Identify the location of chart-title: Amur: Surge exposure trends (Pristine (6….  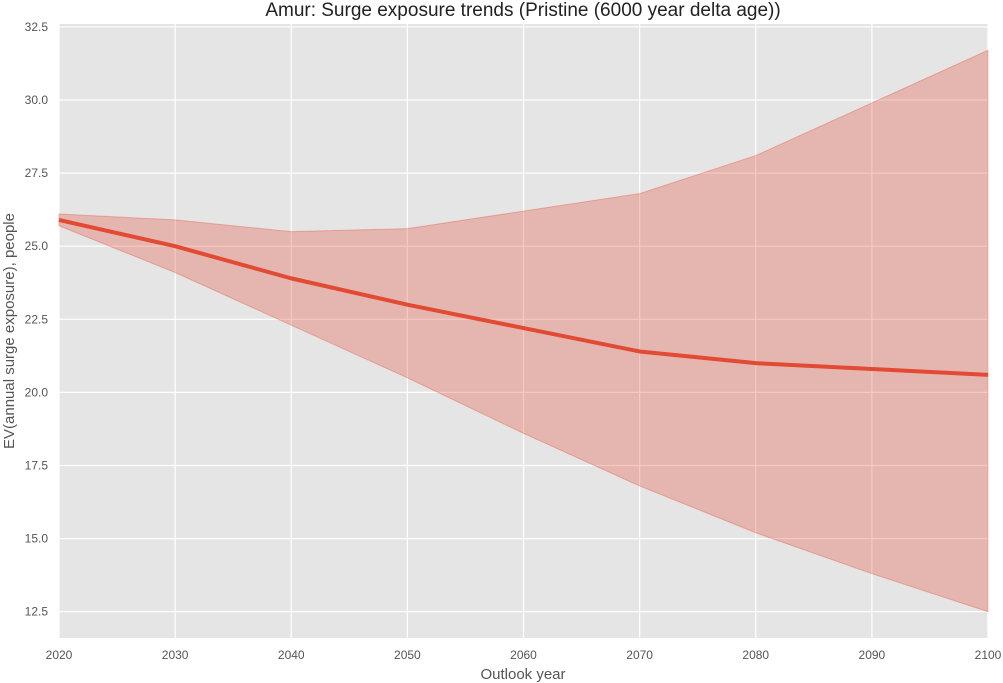
(522, 10).